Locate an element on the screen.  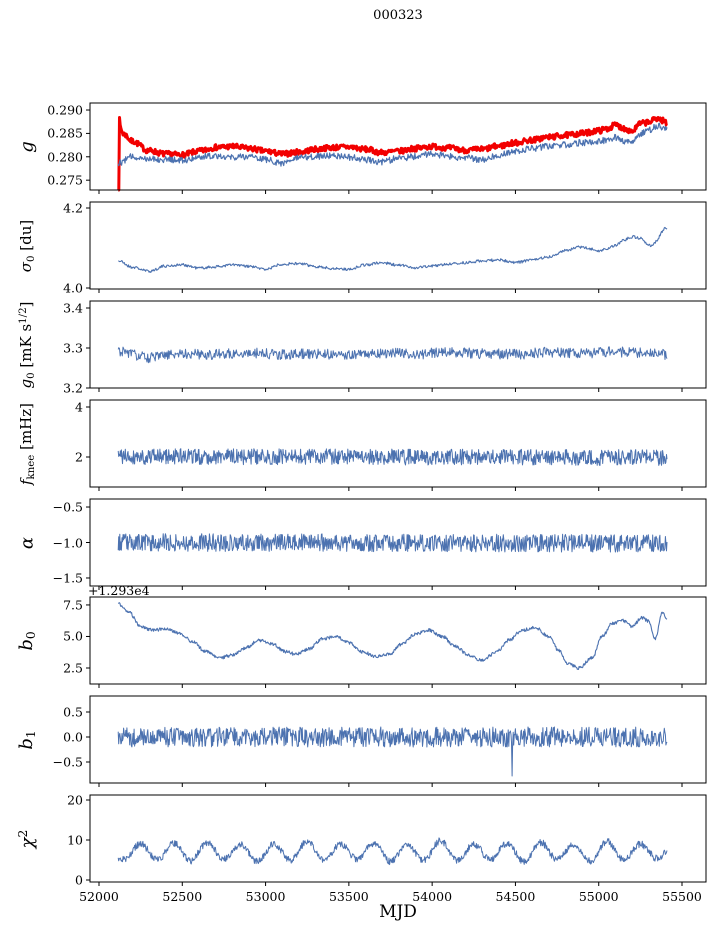
axes-spines-b0 is located at coordinates (398, 640).